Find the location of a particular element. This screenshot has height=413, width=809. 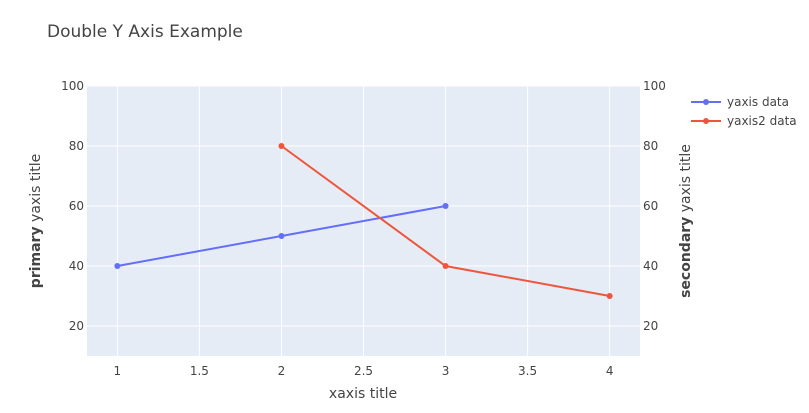

y-tick-label: 40 is located at coordinates (76, 266).